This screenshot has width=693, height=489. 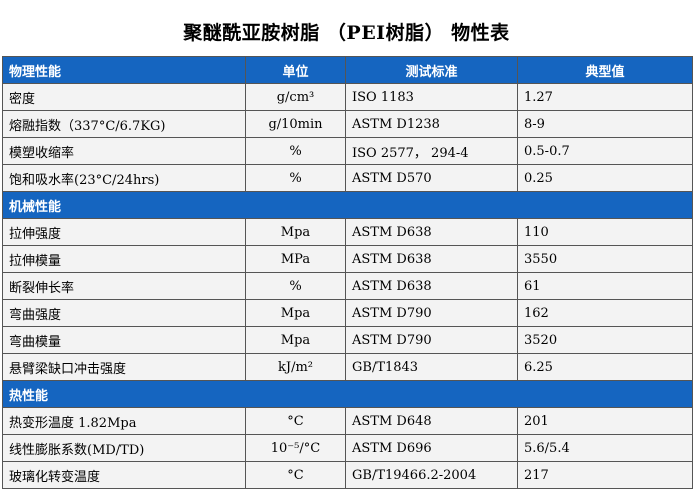 I want to click on cell-value: 3550, so click(x=605, y=259).